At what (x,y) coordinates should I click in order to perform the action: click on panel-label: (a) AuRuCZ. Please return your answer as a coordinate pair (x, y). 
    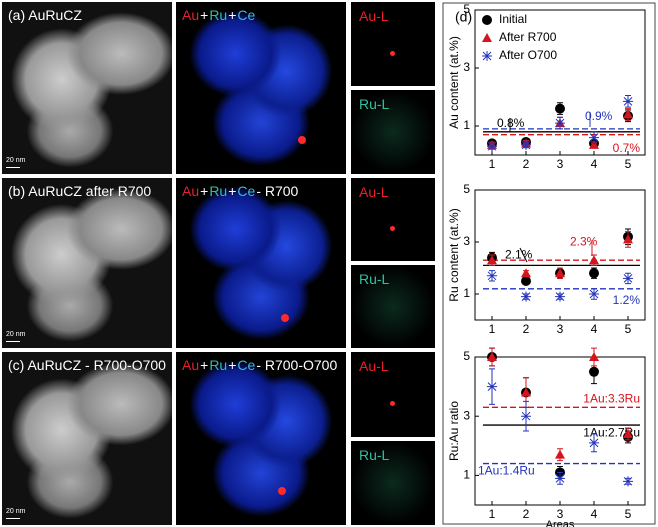
    Looking at the image, I should click on (45, 15).